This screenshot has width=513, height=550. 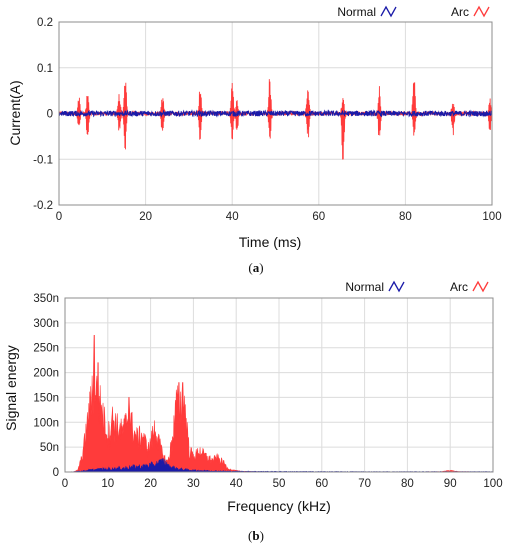 What do you see at coordinates (43, 206) in the screenshot?
I see `y-tick-label: -0.2` at bounding box center [43, 206].